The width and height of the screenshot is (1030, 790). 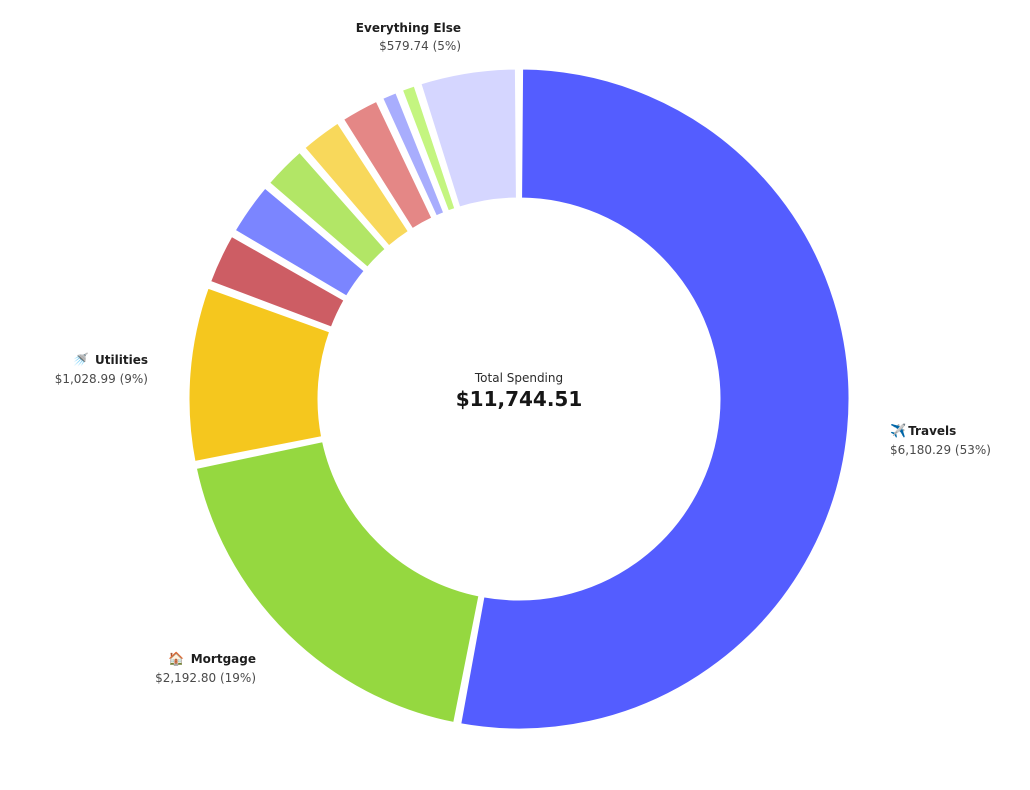 What do you see at coordinates (519, 378) in the screenshot?
I see `center-caption: Total Spending` at bounding box center [519, 378].